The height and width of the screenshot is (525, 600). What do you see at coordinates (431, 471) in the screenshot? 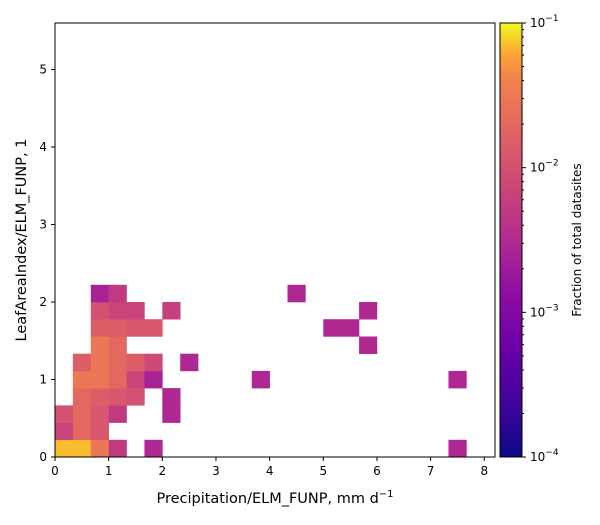
I see `x-tick-label: 7` at bounding box center [431, 471].